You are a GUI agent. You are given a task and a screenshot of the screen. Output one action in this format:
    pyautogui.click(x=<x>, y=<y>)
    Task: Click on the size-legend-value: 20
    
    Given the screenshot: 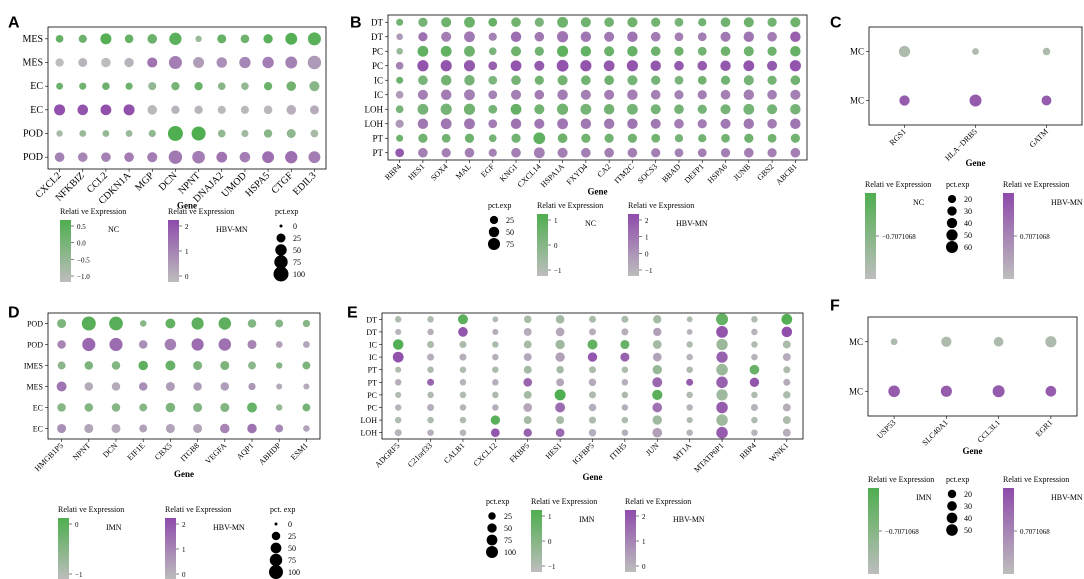 What is the action you would take?
    pyautogui.click(x=968, y=494)
    